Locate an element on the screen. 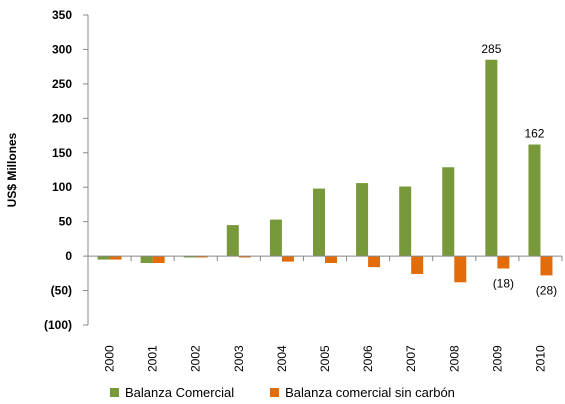  x-tick-label: 2008 is located at coordinates (454, 358).